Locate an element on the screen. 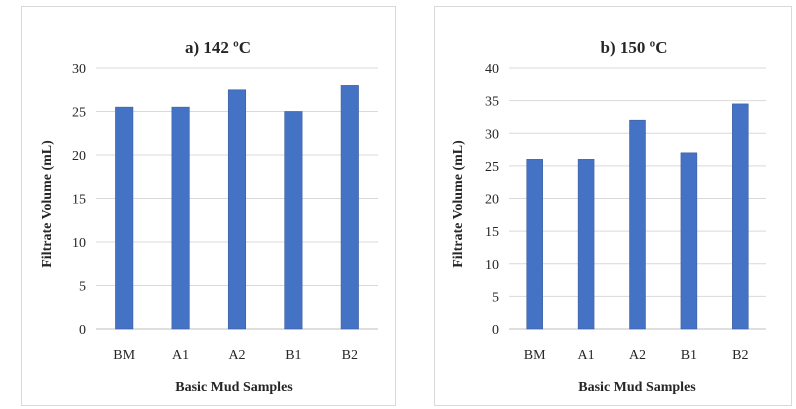  chart-1-bar-a1 is located at coordinates (586, 244).